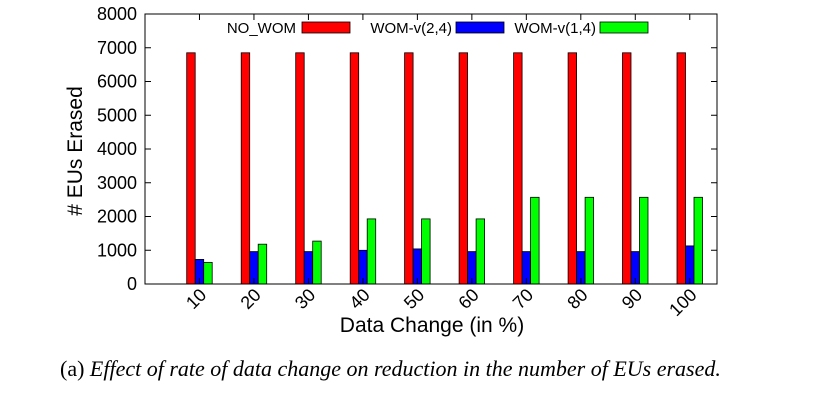 The image size is (831, 418). What do you see at coordinates (117, 250) in the screenshot?
I see `y-tick-label: 1000` at bounding box center [117, 250].